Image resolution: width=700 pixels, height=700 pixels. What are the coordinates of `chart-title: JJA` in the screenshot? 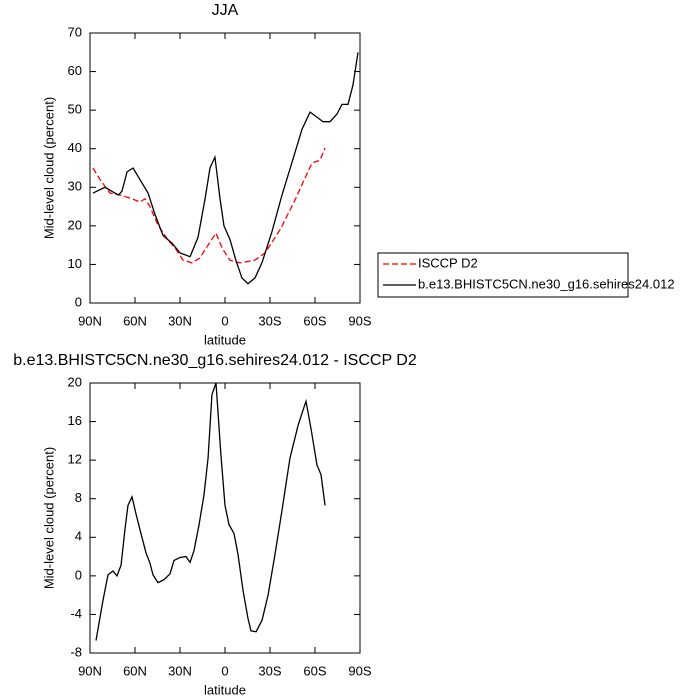 It's located at (225, 10).